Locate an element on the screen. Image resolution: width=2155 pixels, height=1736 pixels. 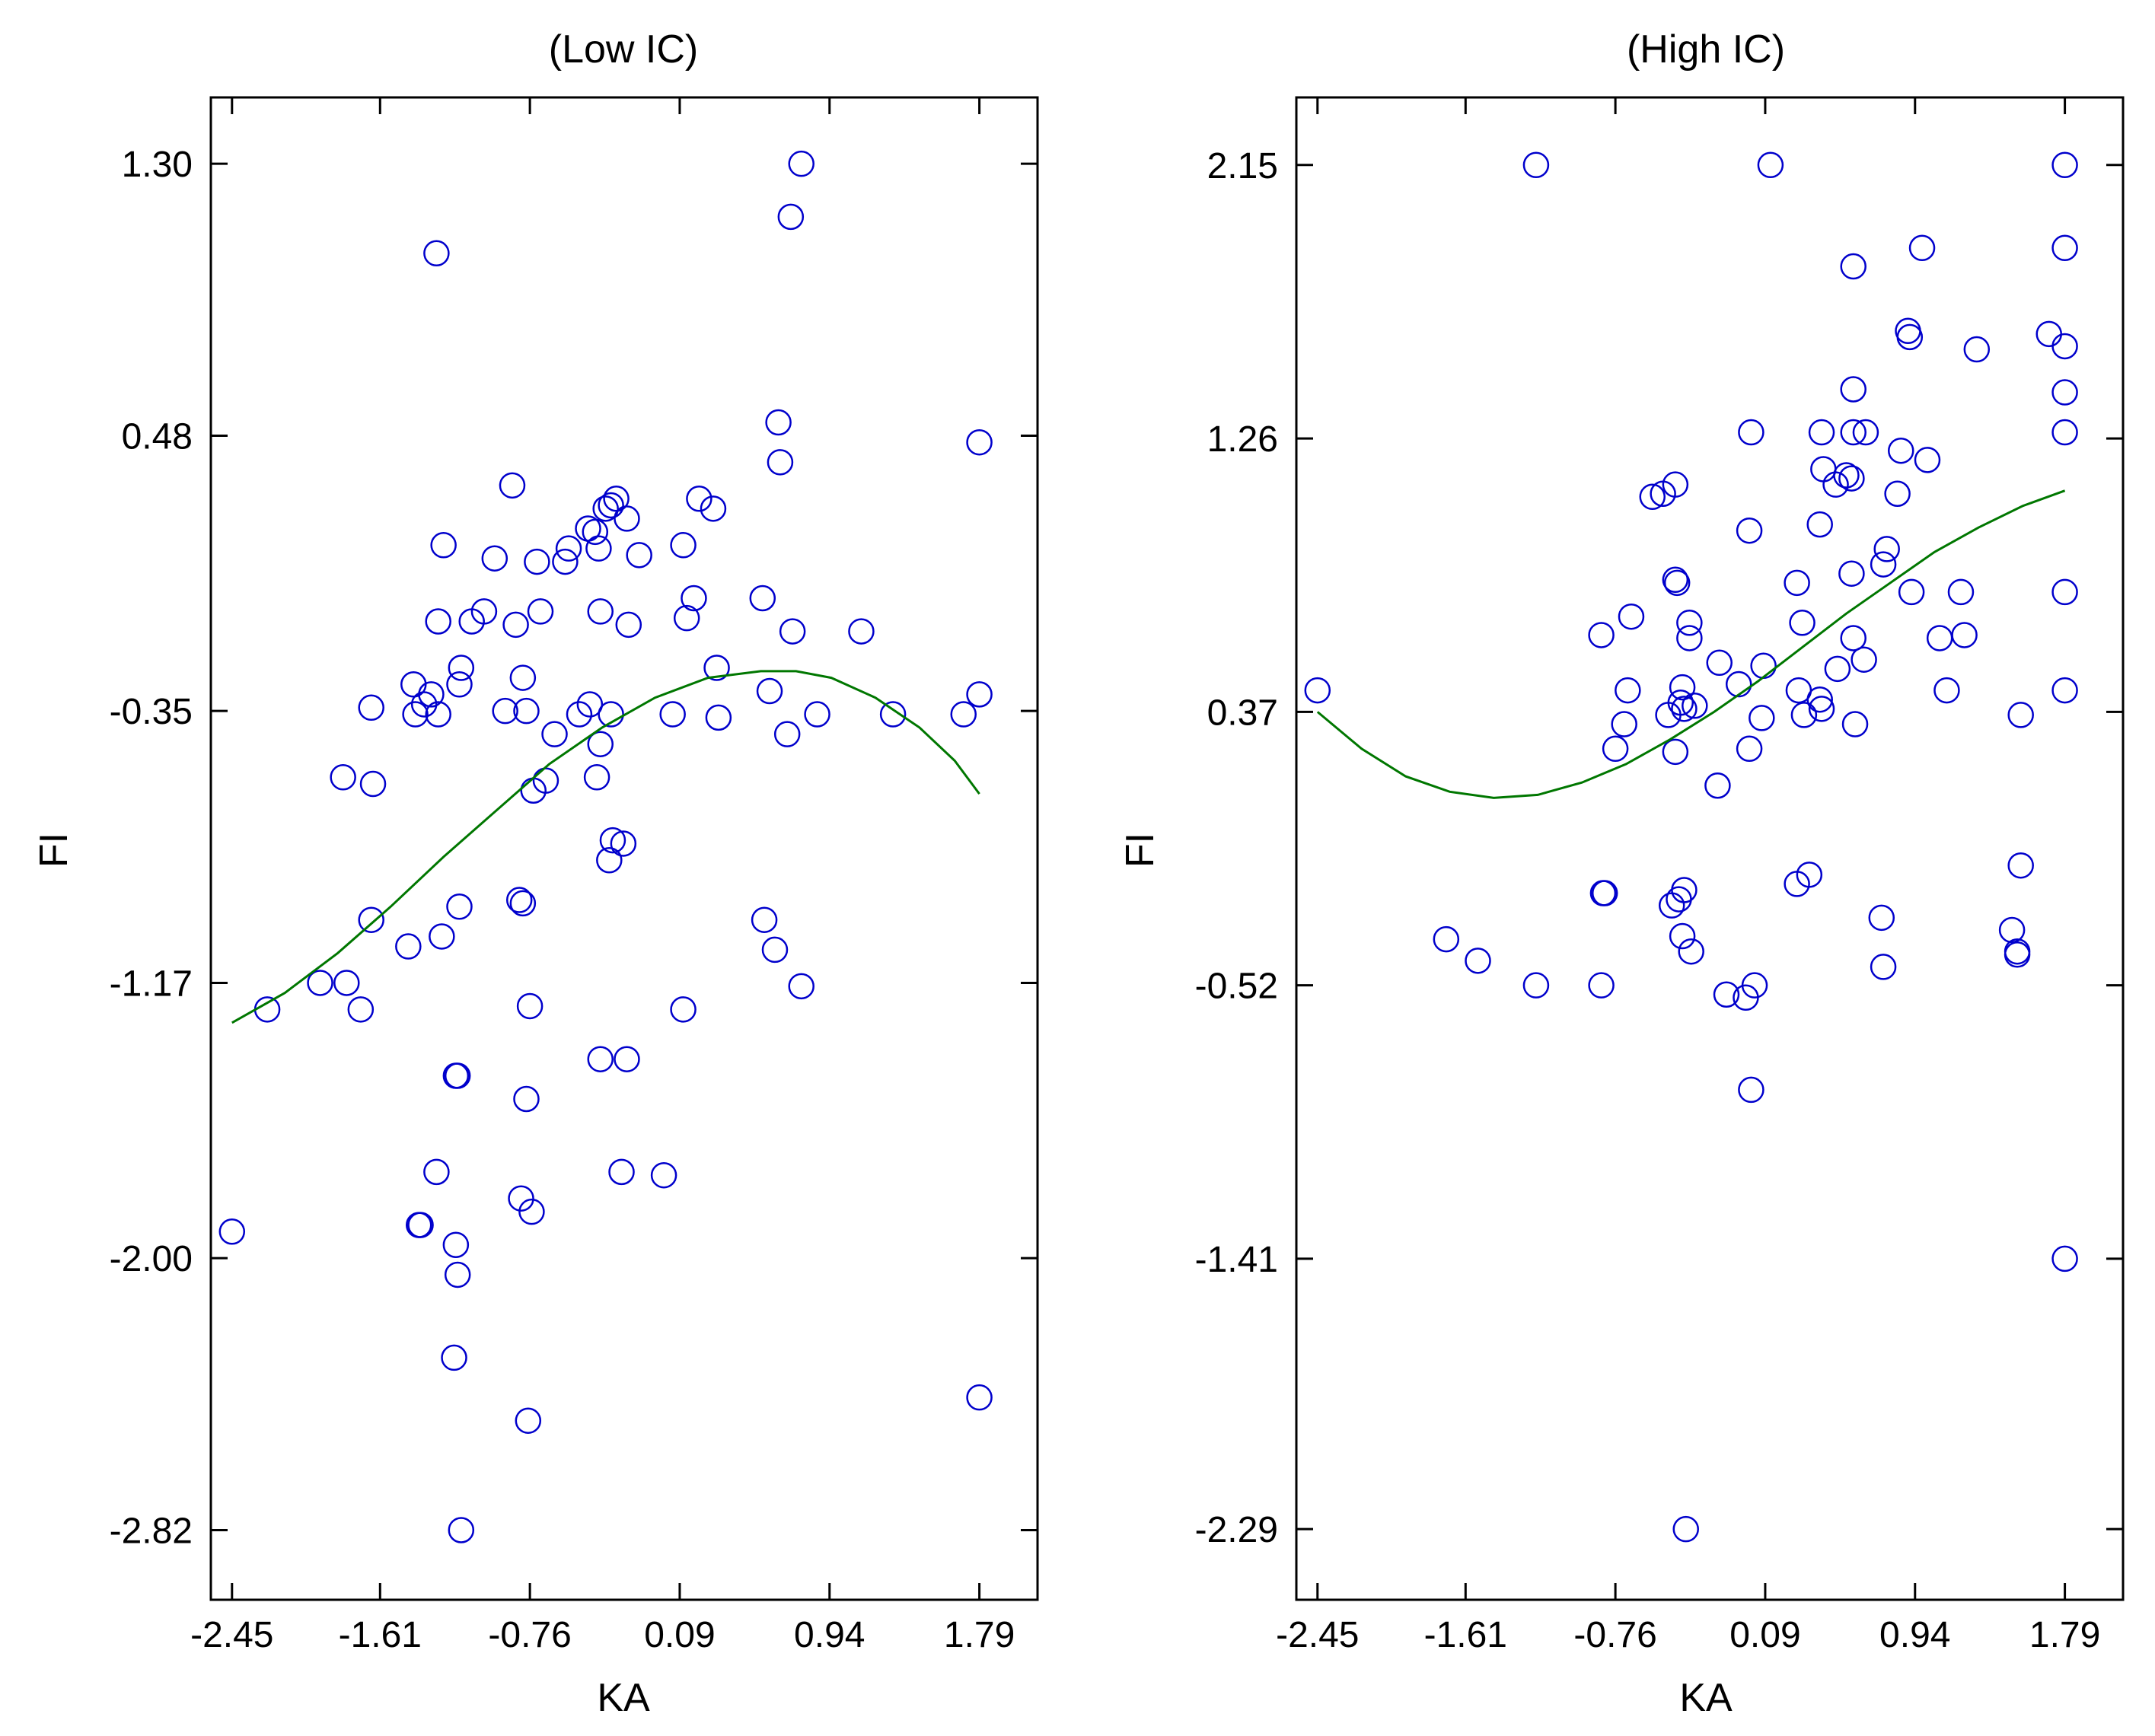
chart-title: (Low IC) is located at coordinates (623, 49).